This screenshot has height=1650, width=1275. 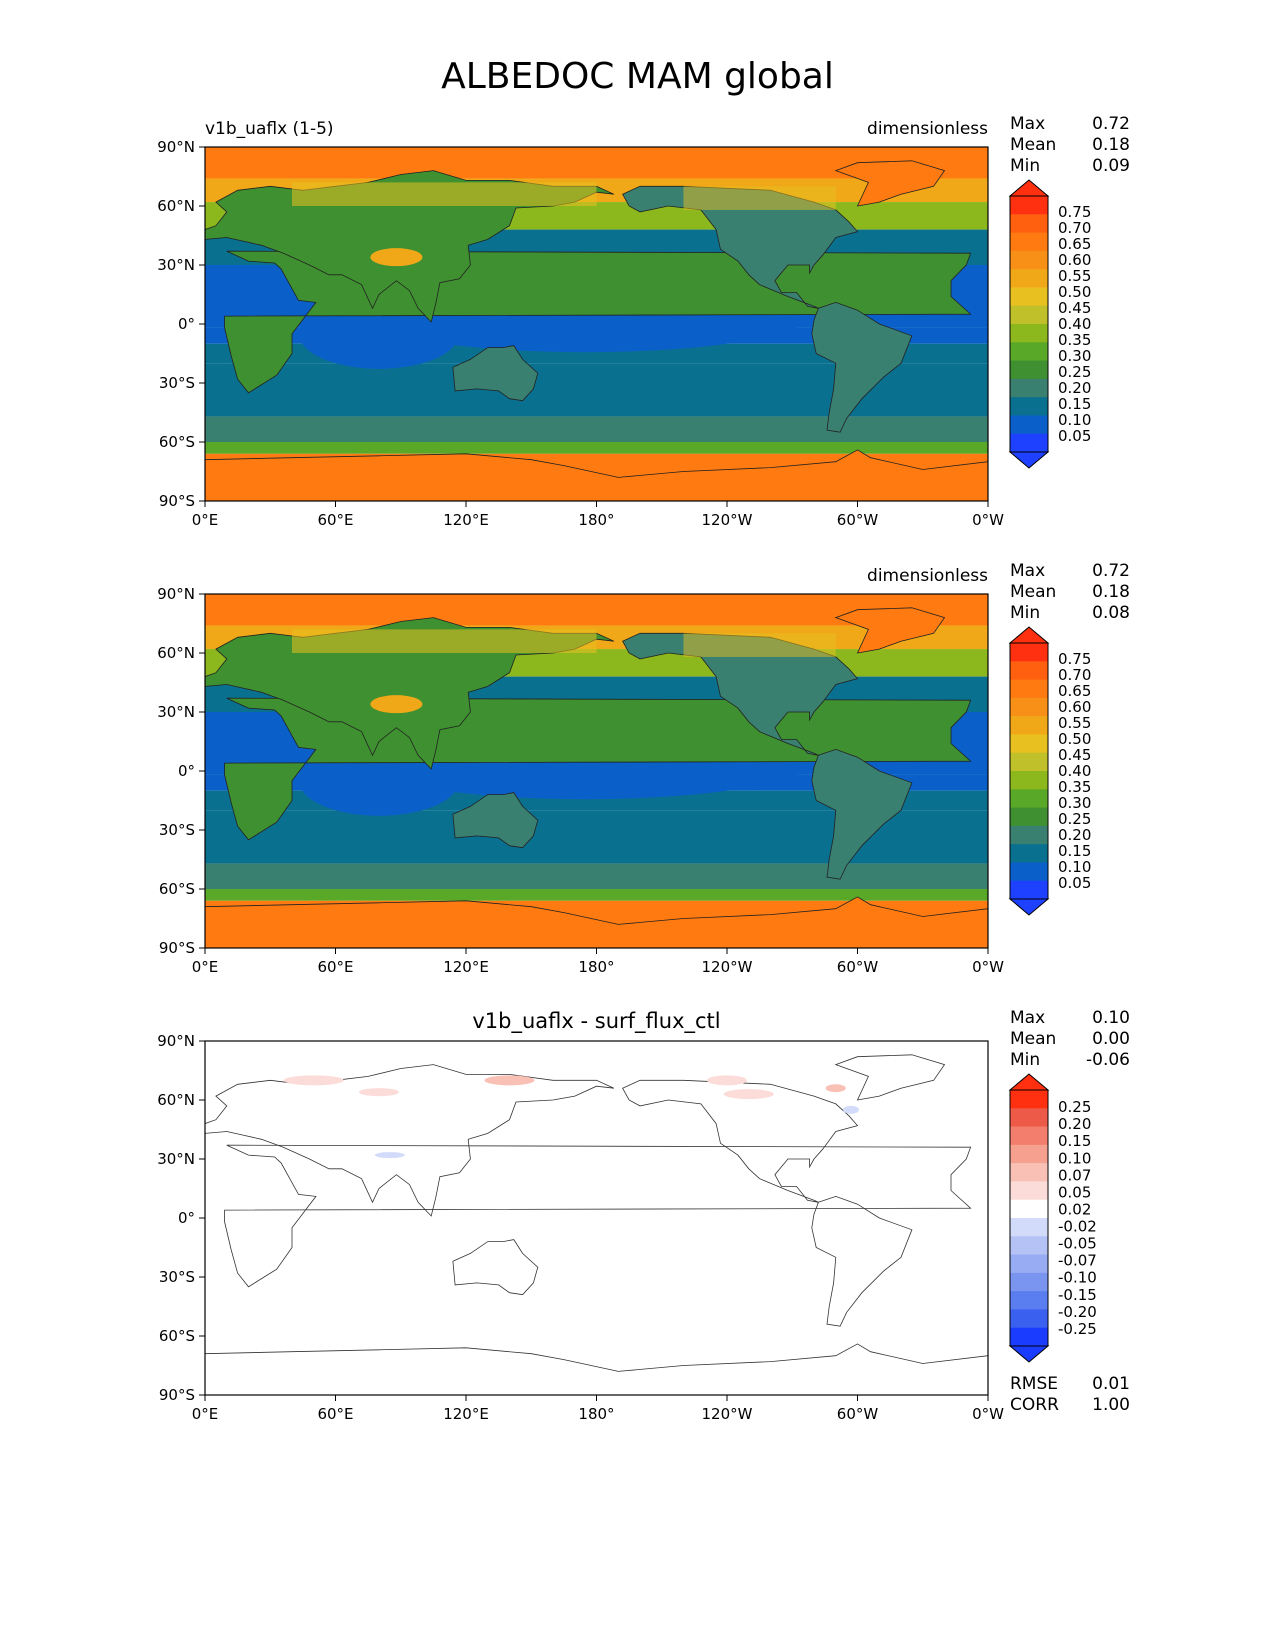 I want to click on colorbar-tick-label: 0.55, so click(x=1074, y=723).